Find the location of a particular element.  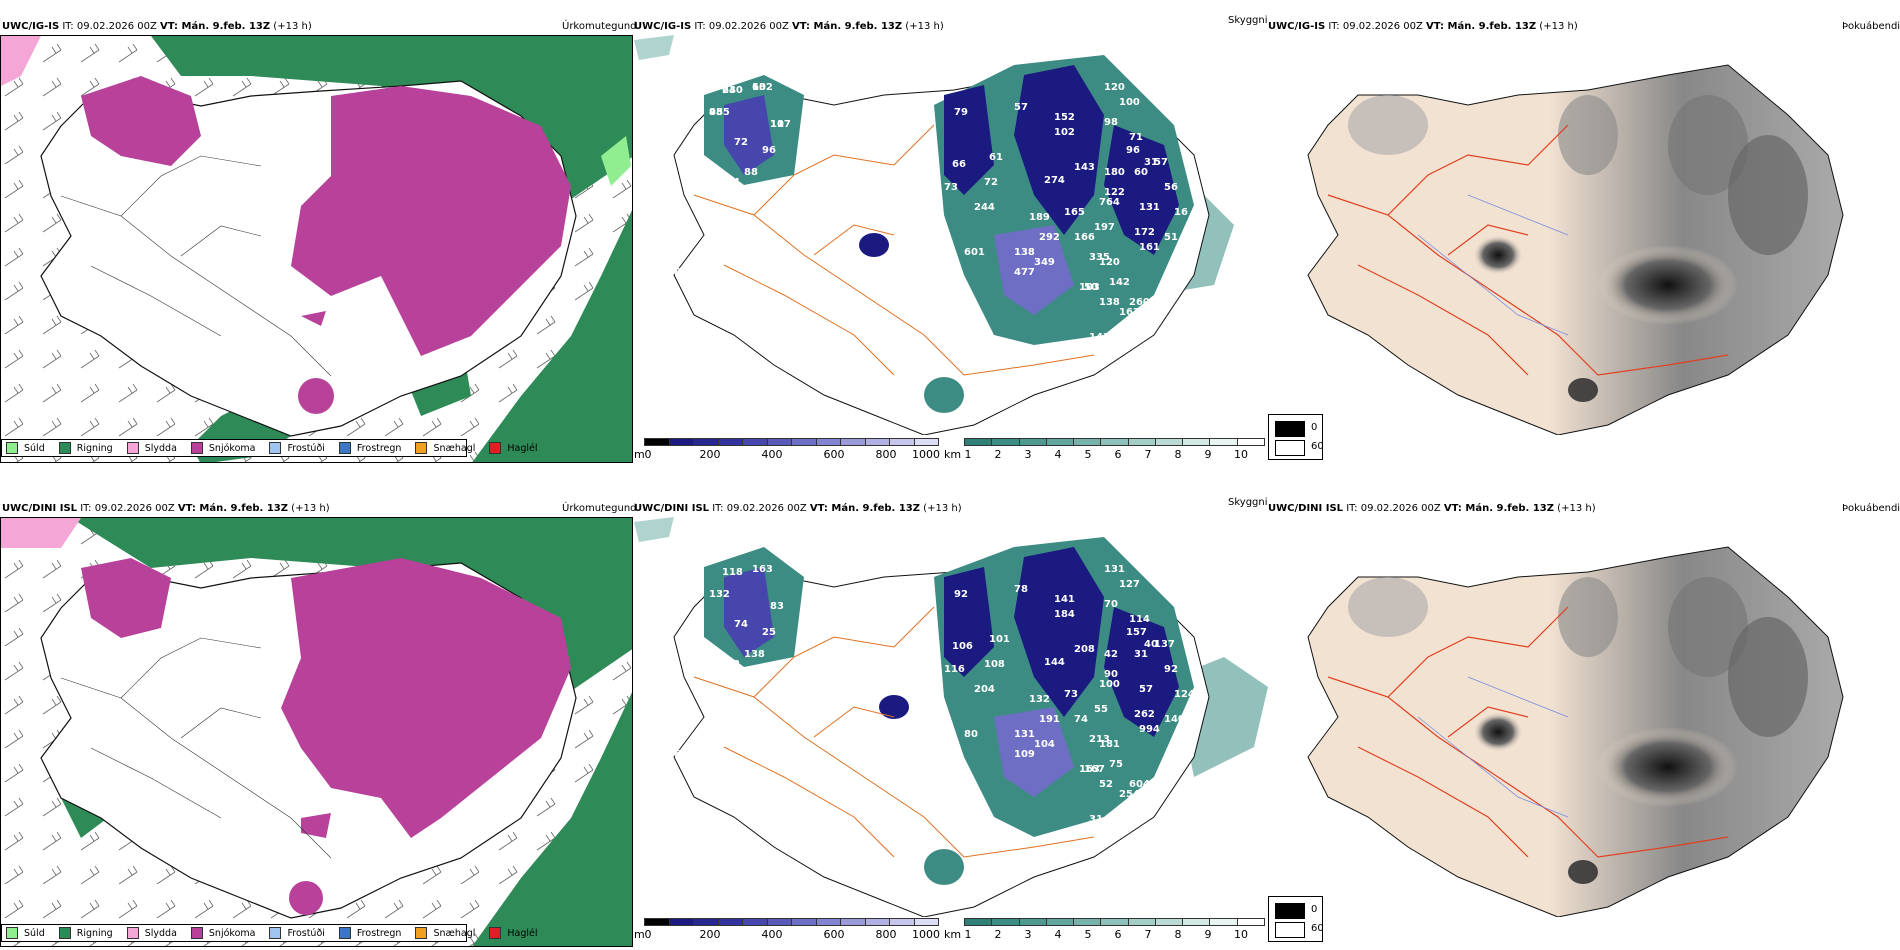

precip-value-label: 109 is located at coordinates (1024, 754).